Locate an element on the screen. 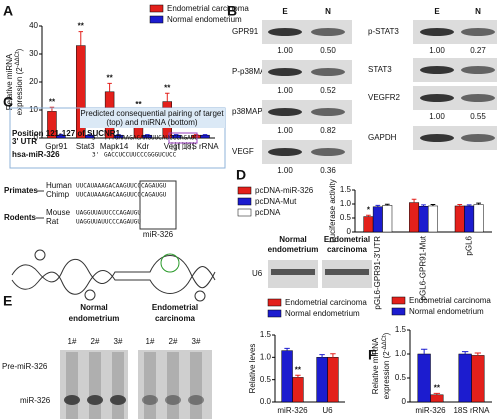 This screenshot has height=419, width=500. x-tick-label: Gpr91 is located at coordinates (56, 146).